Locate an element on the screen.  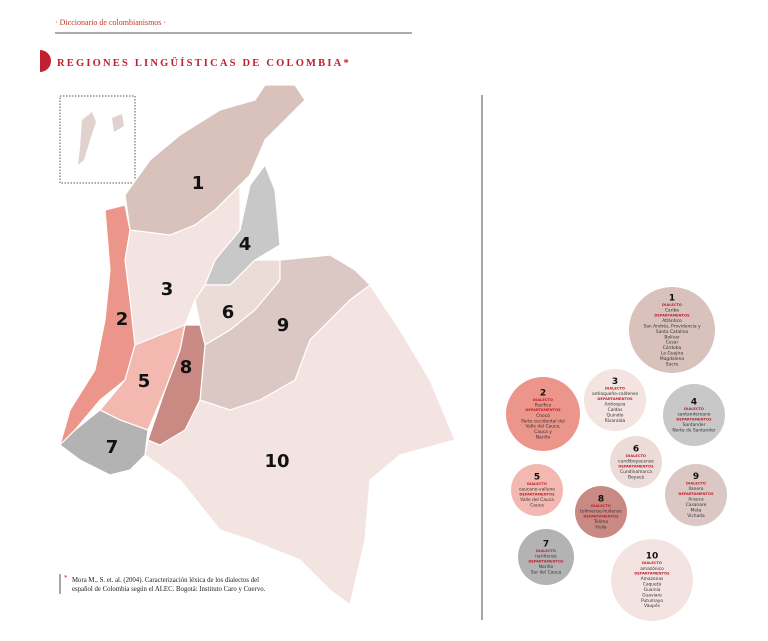
legend-value: amazónico is located at coordinates (652, 568).